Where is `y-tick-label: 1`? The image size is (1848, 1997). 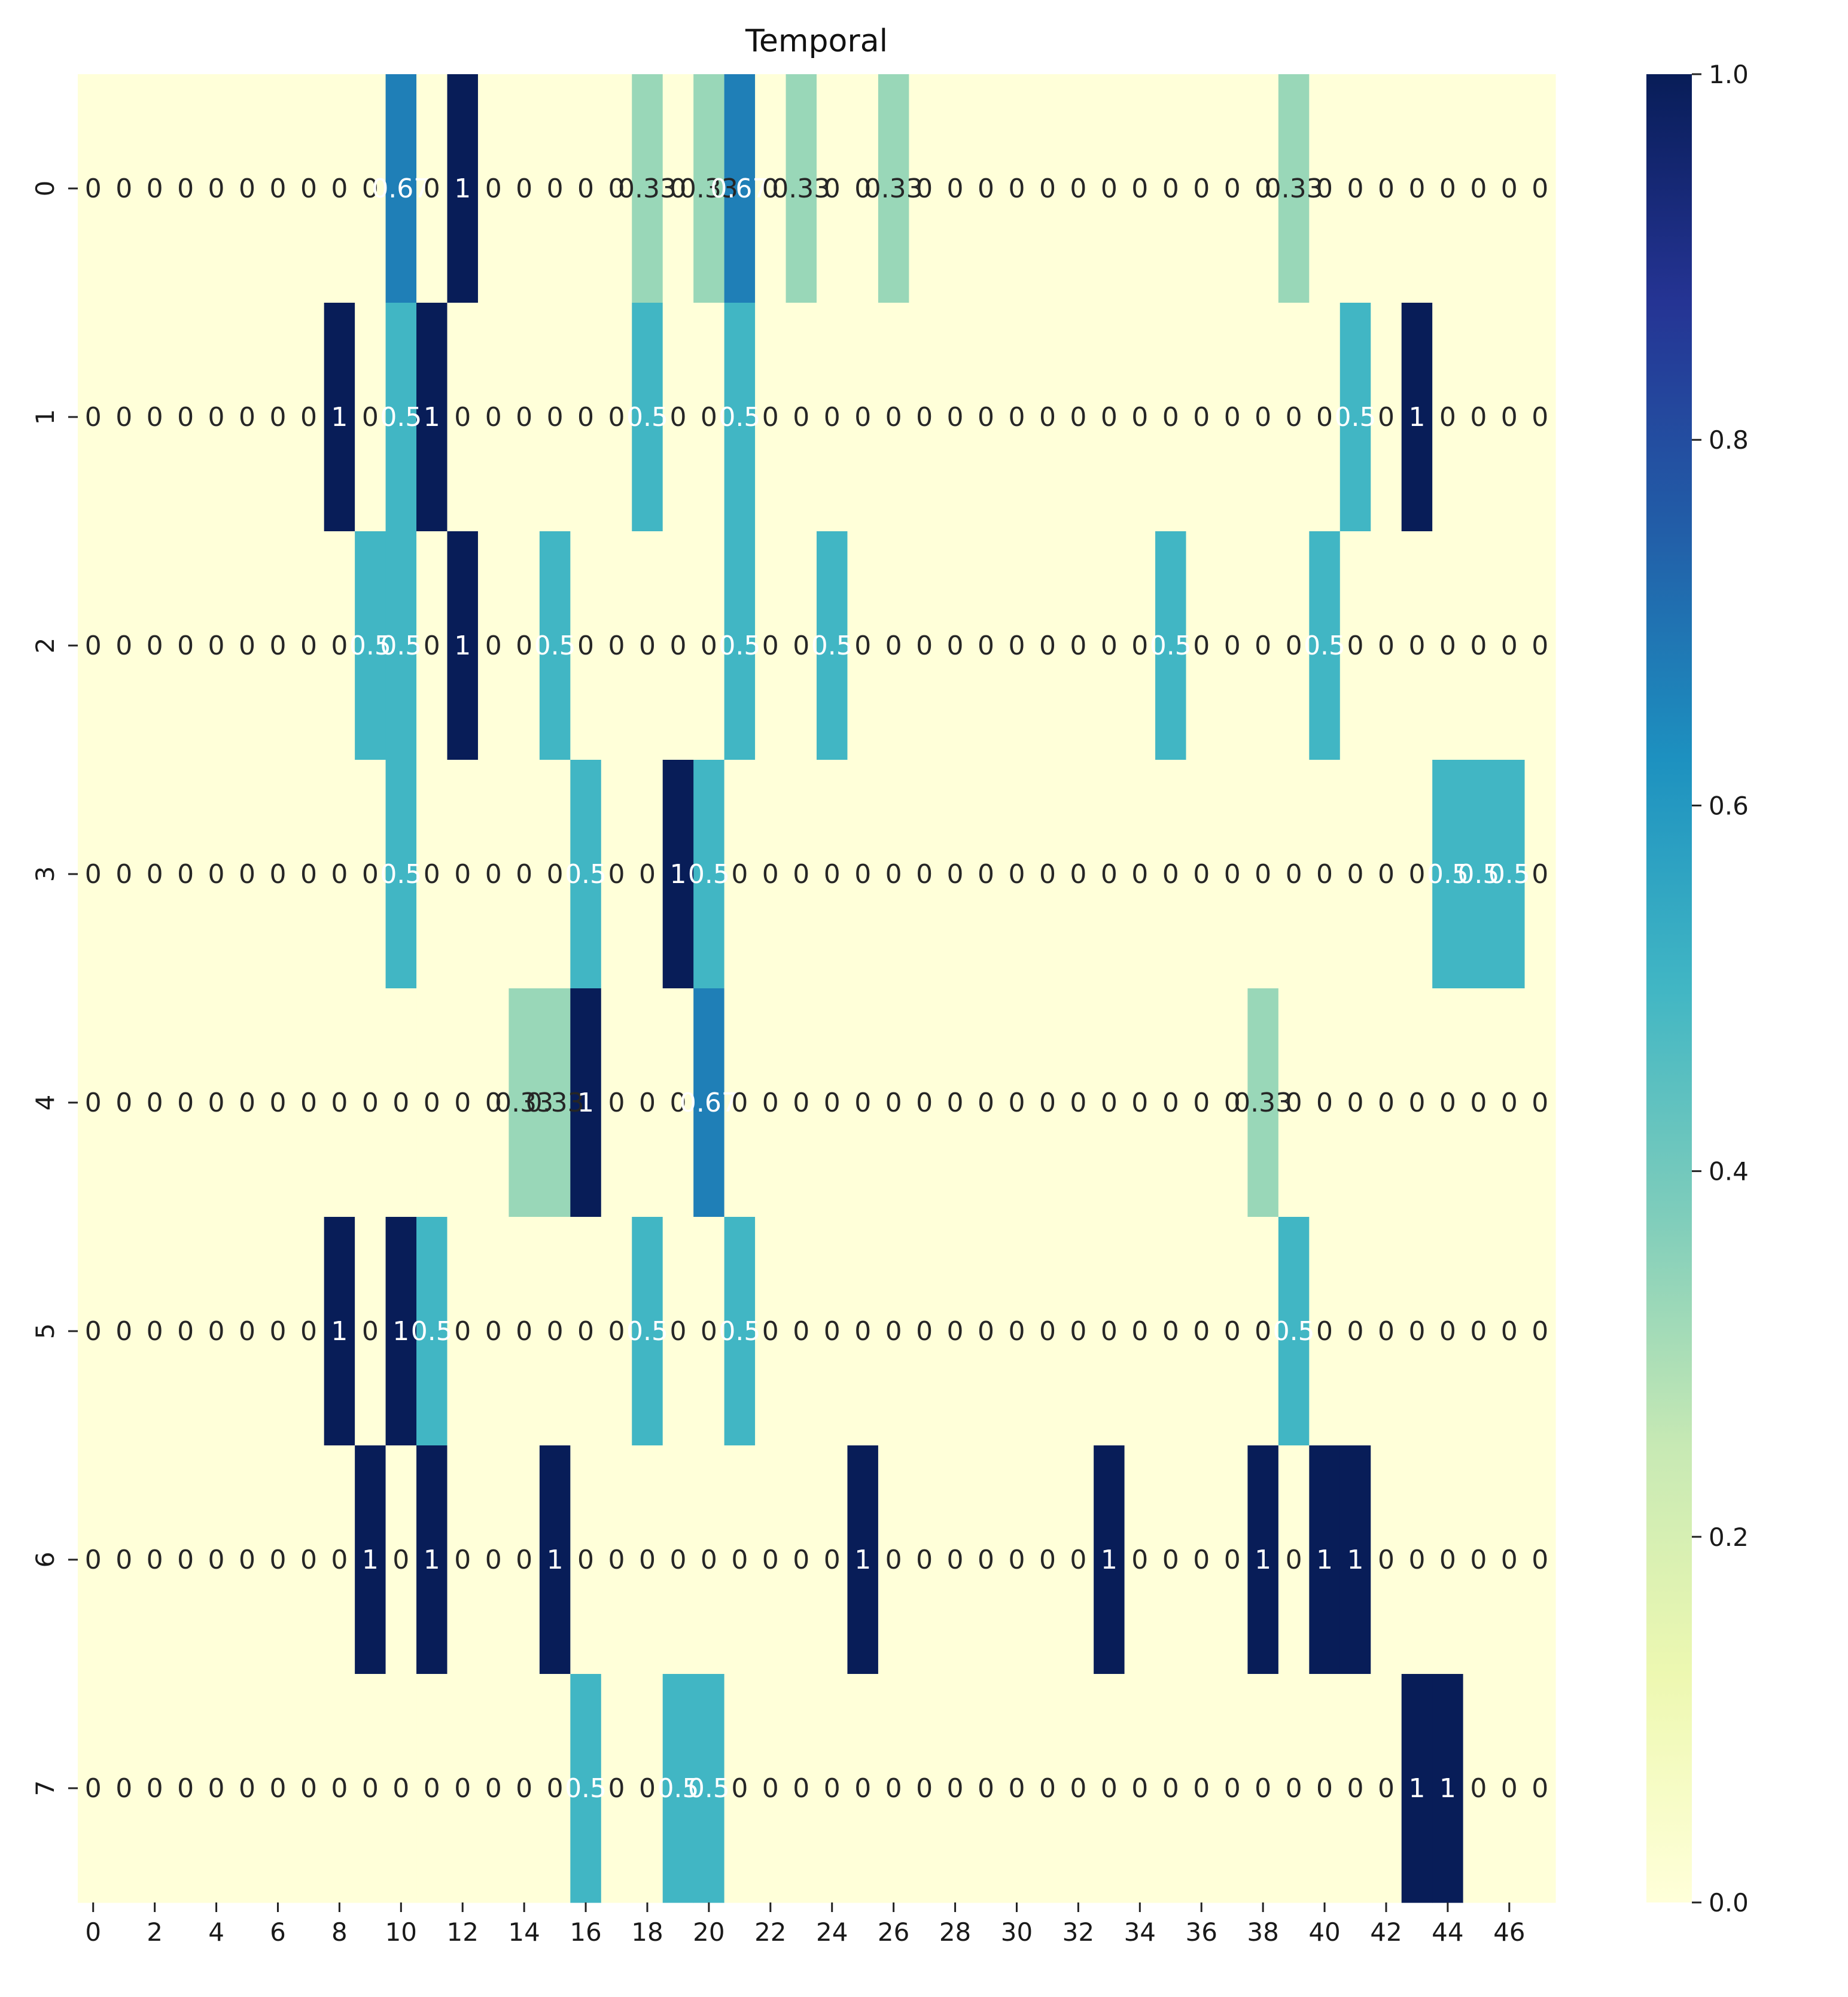
y-tick-label: 1 is located at coordinates (45, 417).